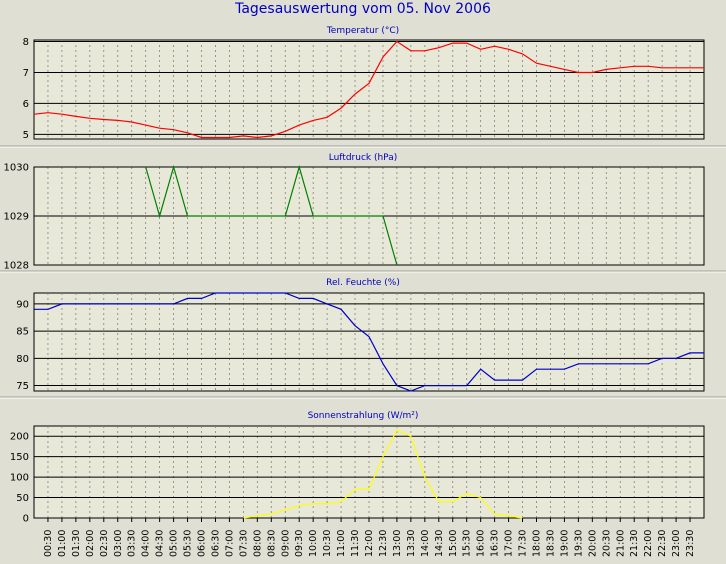 The height and width of the screenshot is (564, 726). What do you see at coordinates (411, 543) in the screenshot?
I see `x-tick-label: 13:30` at bounding box center [411, 543].